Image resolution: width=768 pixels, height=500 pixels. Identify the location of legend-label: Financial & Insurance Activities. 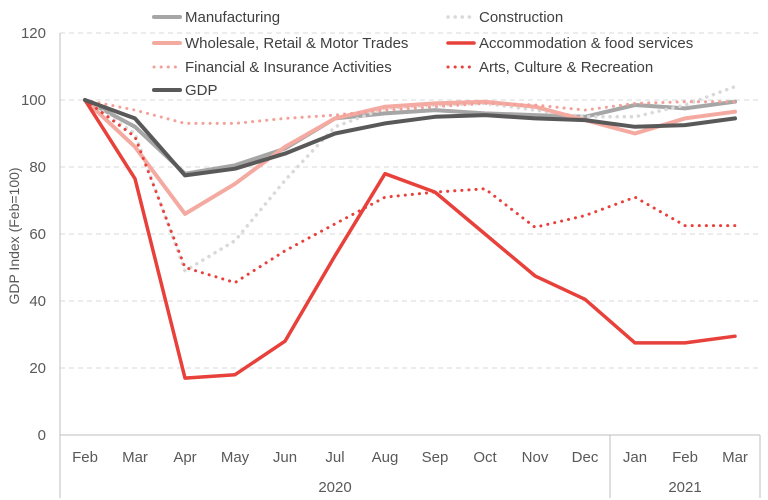
(288, 67).